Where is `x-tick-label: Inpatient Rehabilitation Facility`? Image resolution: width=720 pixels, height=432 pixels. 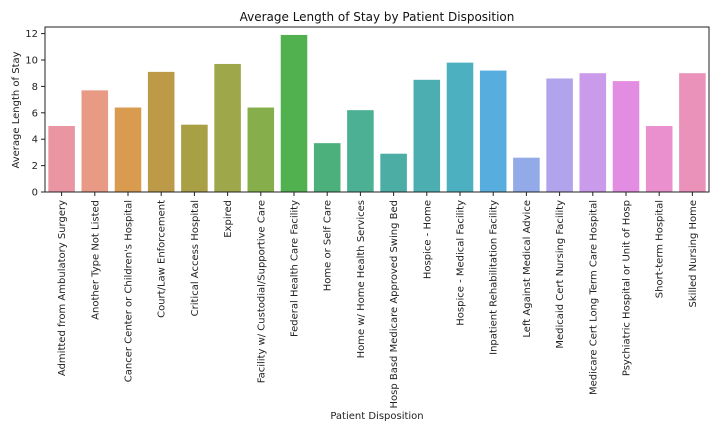 x-tick-label: Inpatient Rehabilitation Facility is located at coordinates (494, 277).